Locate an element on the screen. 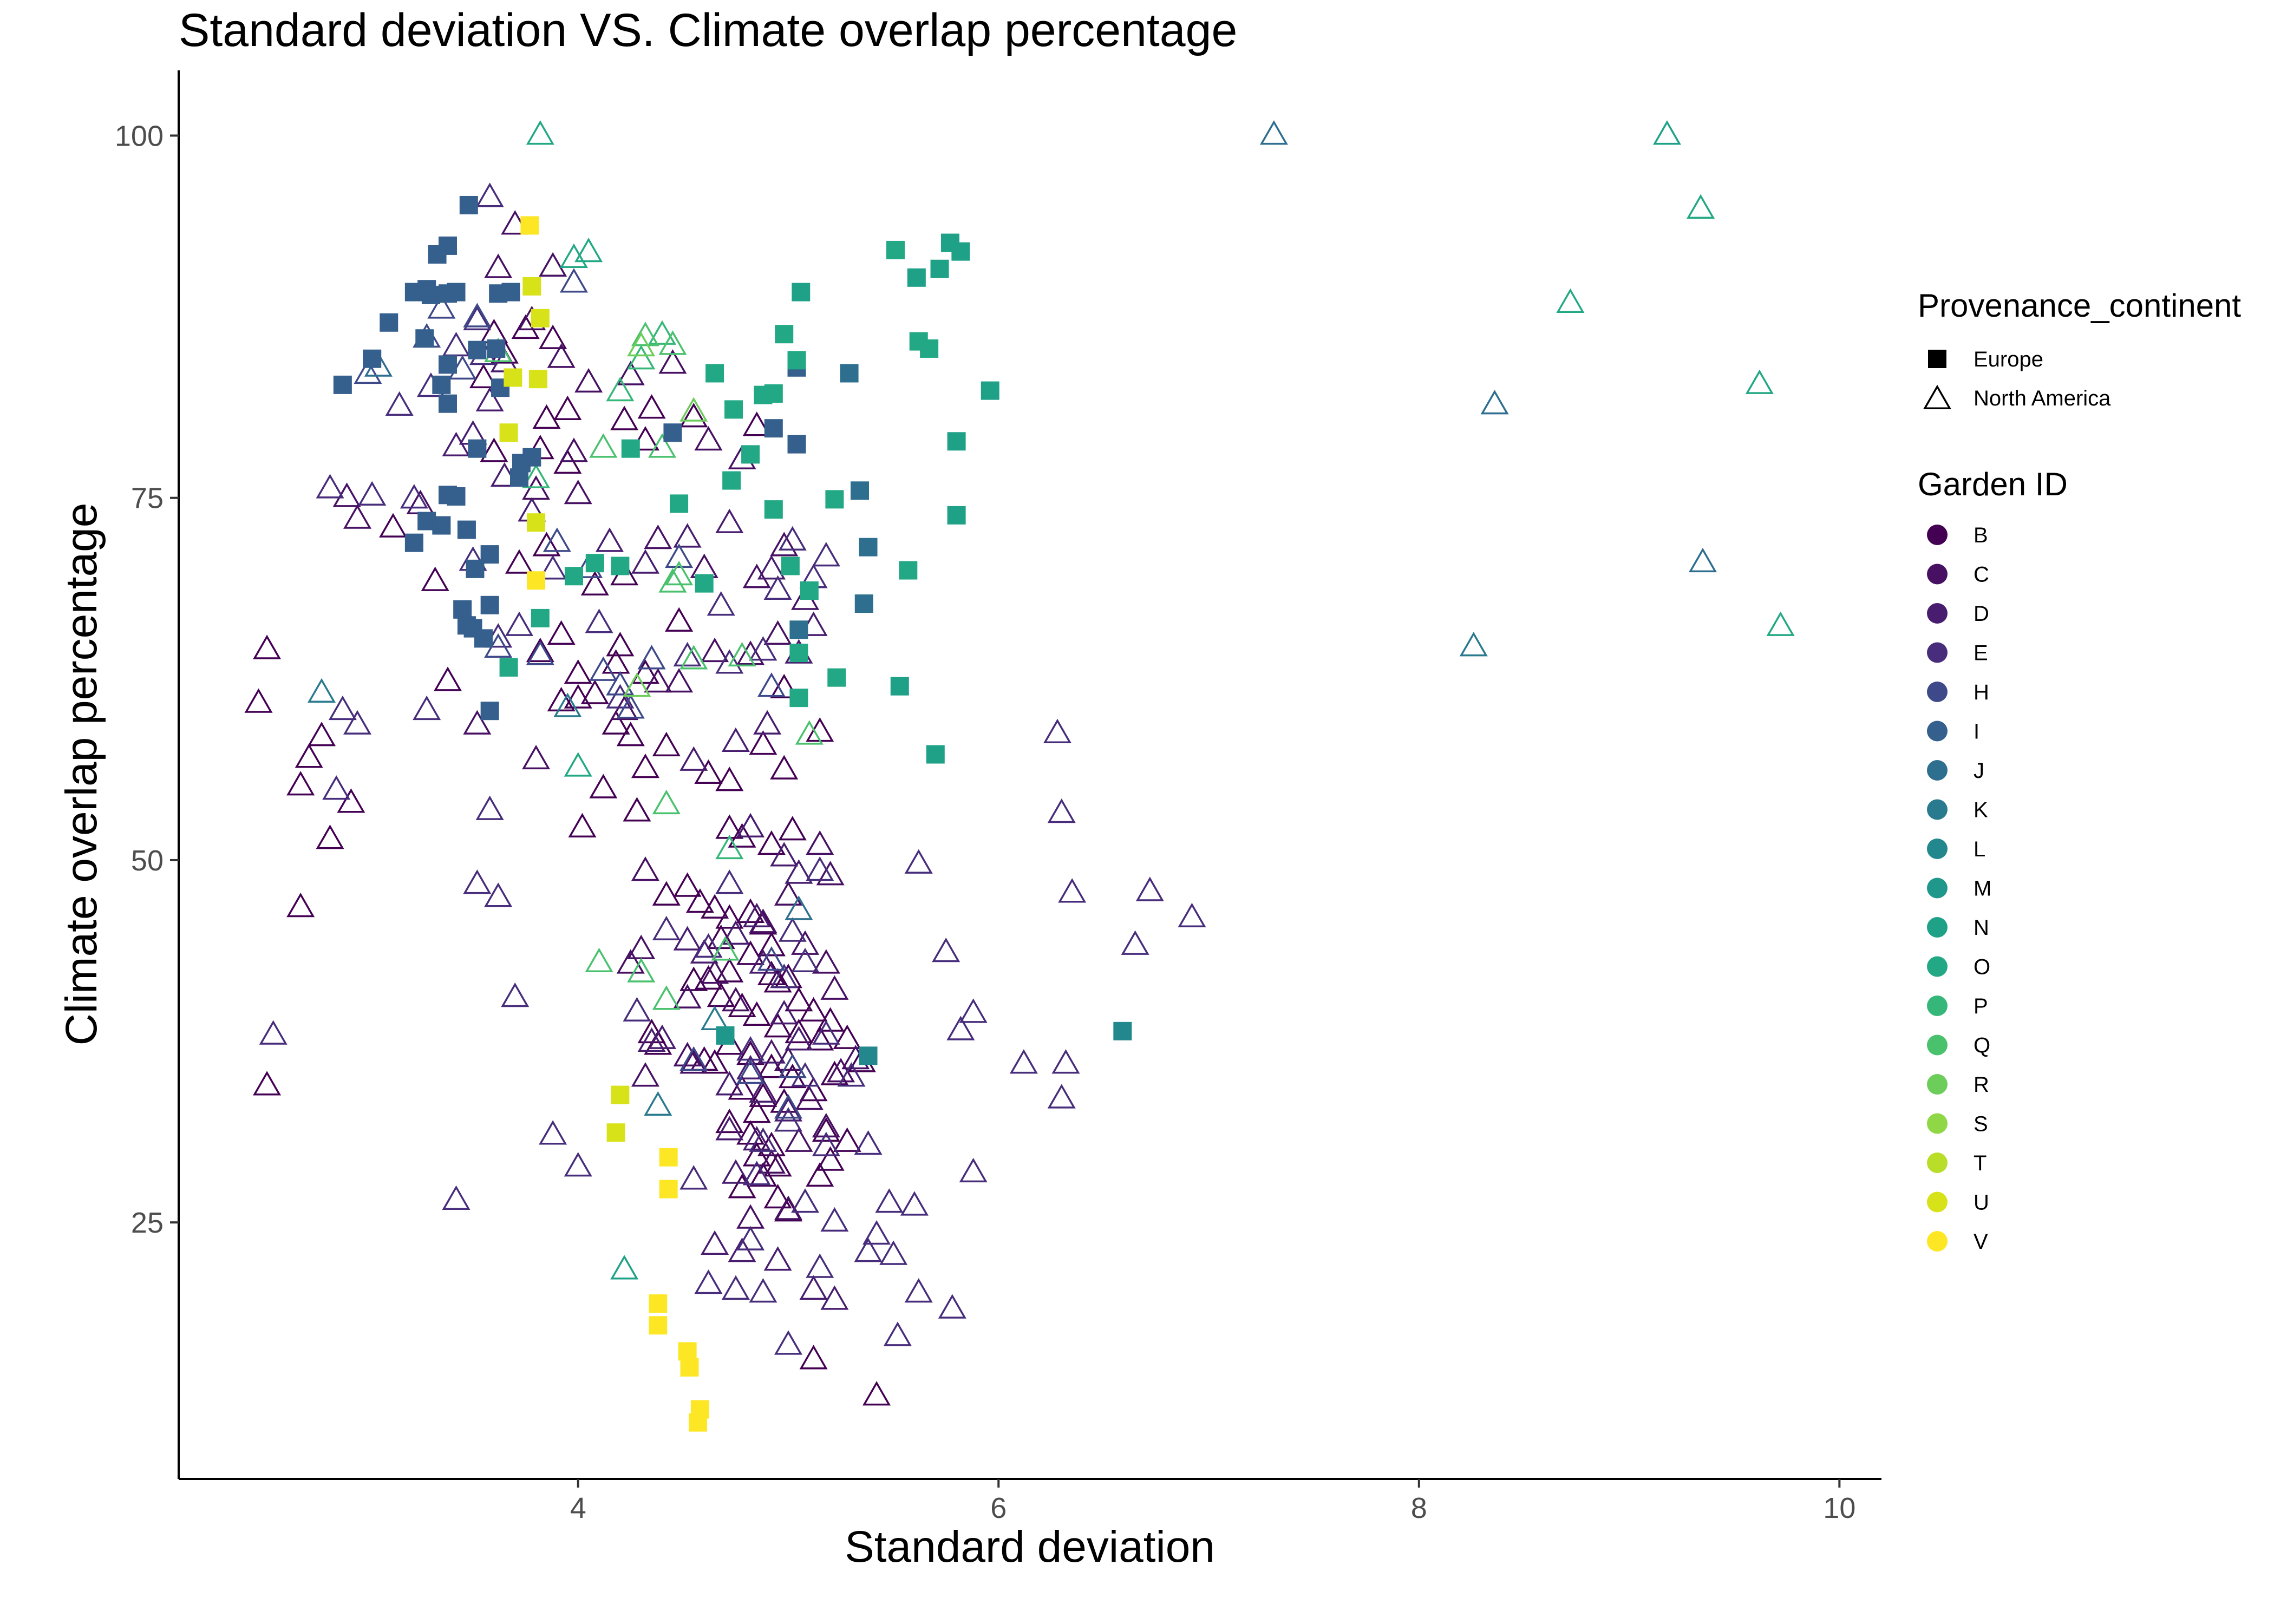 Image resolution: width=2274 pixels, height=1624 pixels. series-L-europe is located at coordinates (996, 1043).